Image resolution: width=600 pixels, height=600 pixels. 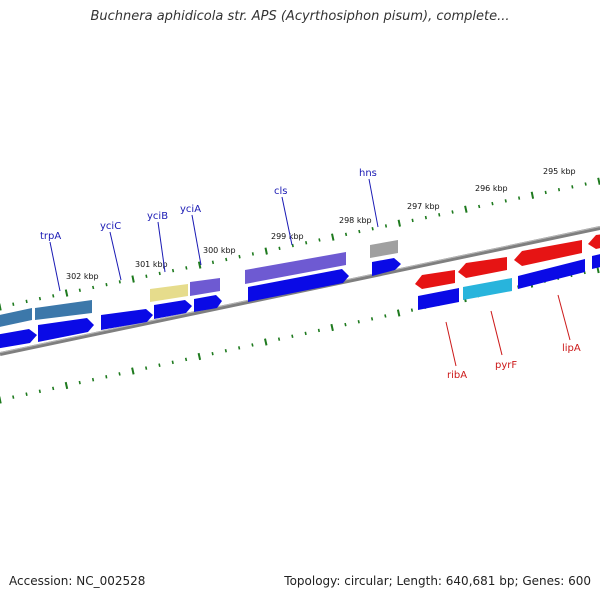 What do you see at coordinates (219, 250) in the screenshot?
I see `ruler-label-300: 300 kbp` at bounding box center [219, 250].